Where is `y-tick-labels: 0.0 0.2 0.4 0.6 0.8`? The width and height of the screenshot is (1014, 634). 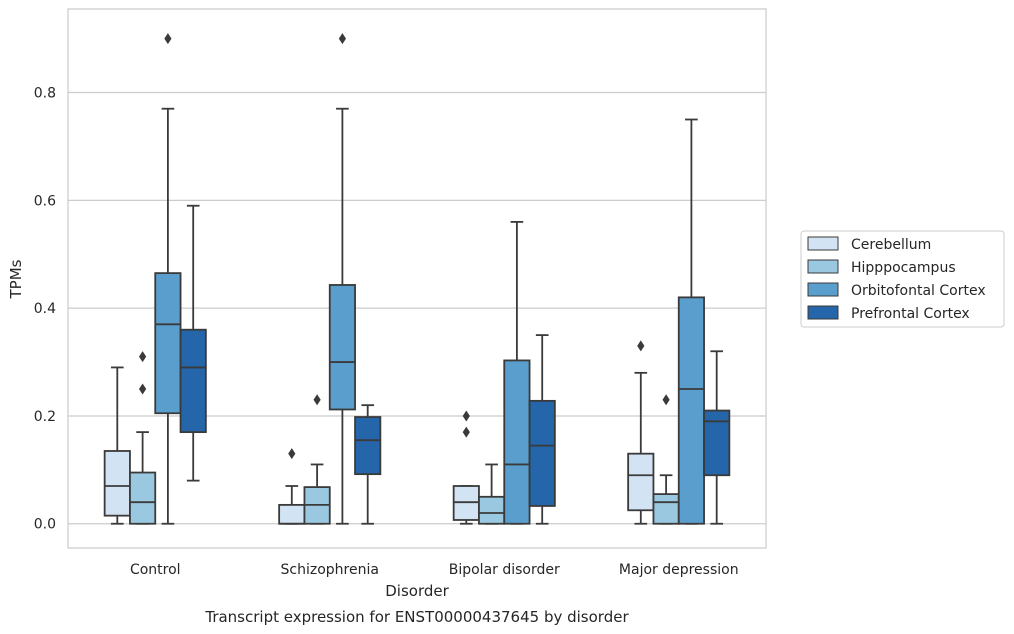
y-tick-labels: 0.0 0.2 0.4 0.6 0.8 is located at coordinates (45, 309).